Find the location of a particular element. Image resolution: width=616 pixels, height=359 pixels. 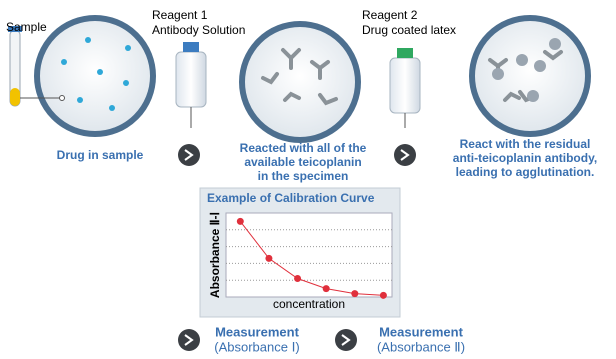

label: Reagent 2 is located at coordinates (390, 15).